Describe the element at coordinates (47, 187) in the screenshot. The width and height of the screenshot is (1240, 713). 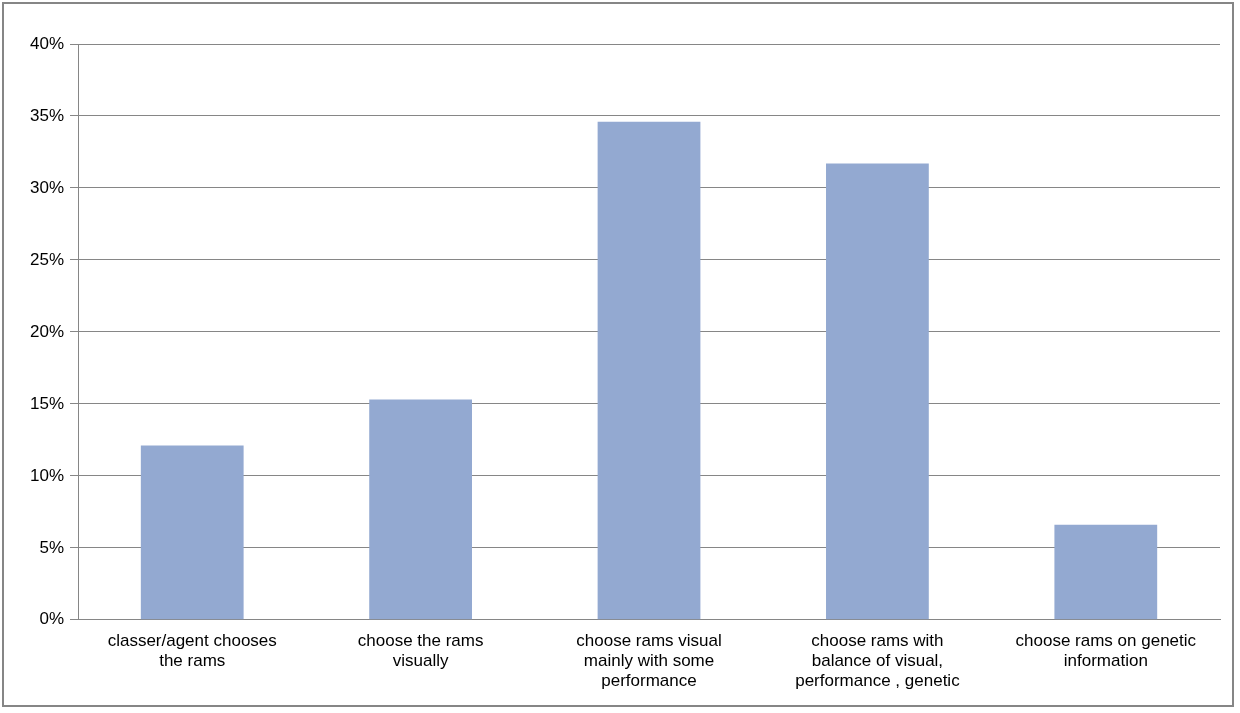
I see `y-tick-label: 30%` at that location.